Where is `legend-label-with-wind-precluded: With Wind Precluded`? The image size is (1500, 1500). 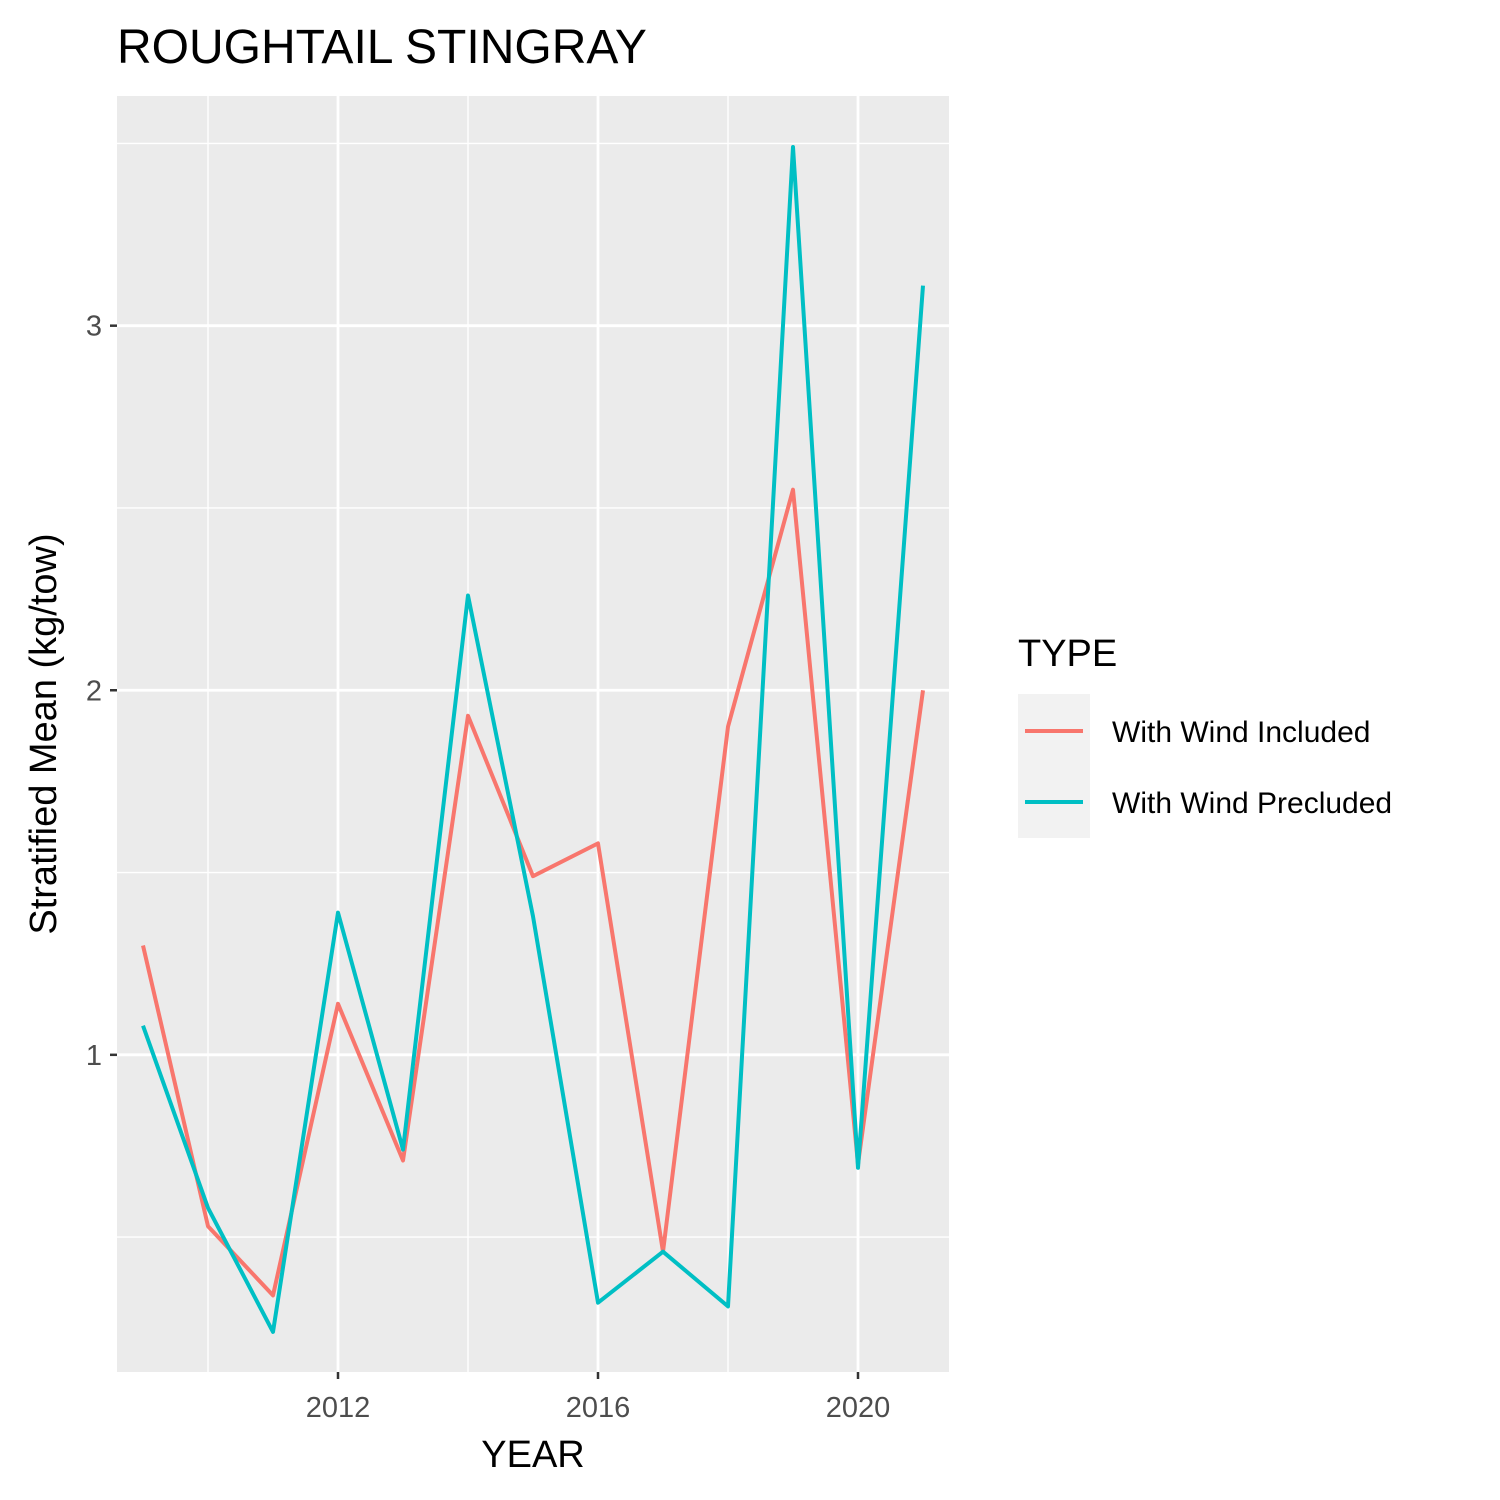
legend-label-with-wind-precluded: With Wind Precluded is located at coordinates (1252, 803).